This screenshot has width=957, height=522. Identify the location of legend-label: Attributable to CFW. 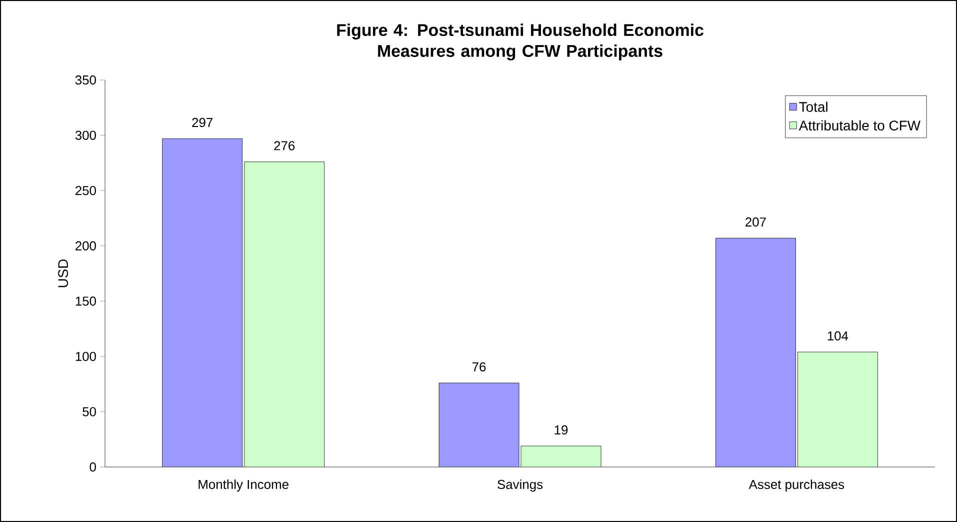
(859, 125).